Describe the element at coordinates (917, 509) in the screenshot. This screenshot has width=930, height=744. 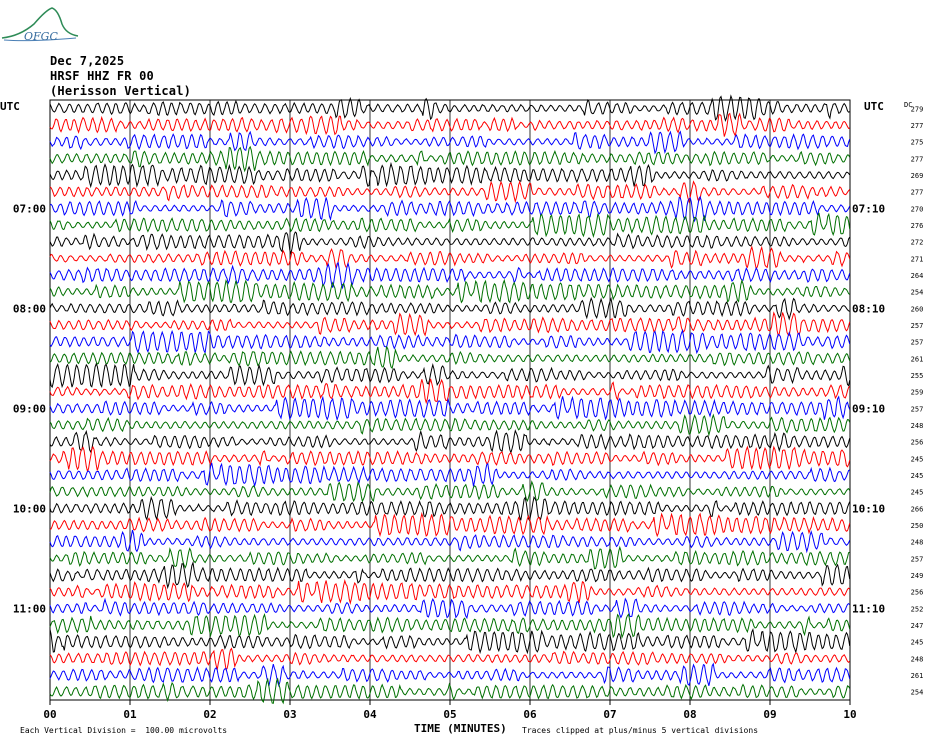
I see `dc-offset-label: 266` at that location.